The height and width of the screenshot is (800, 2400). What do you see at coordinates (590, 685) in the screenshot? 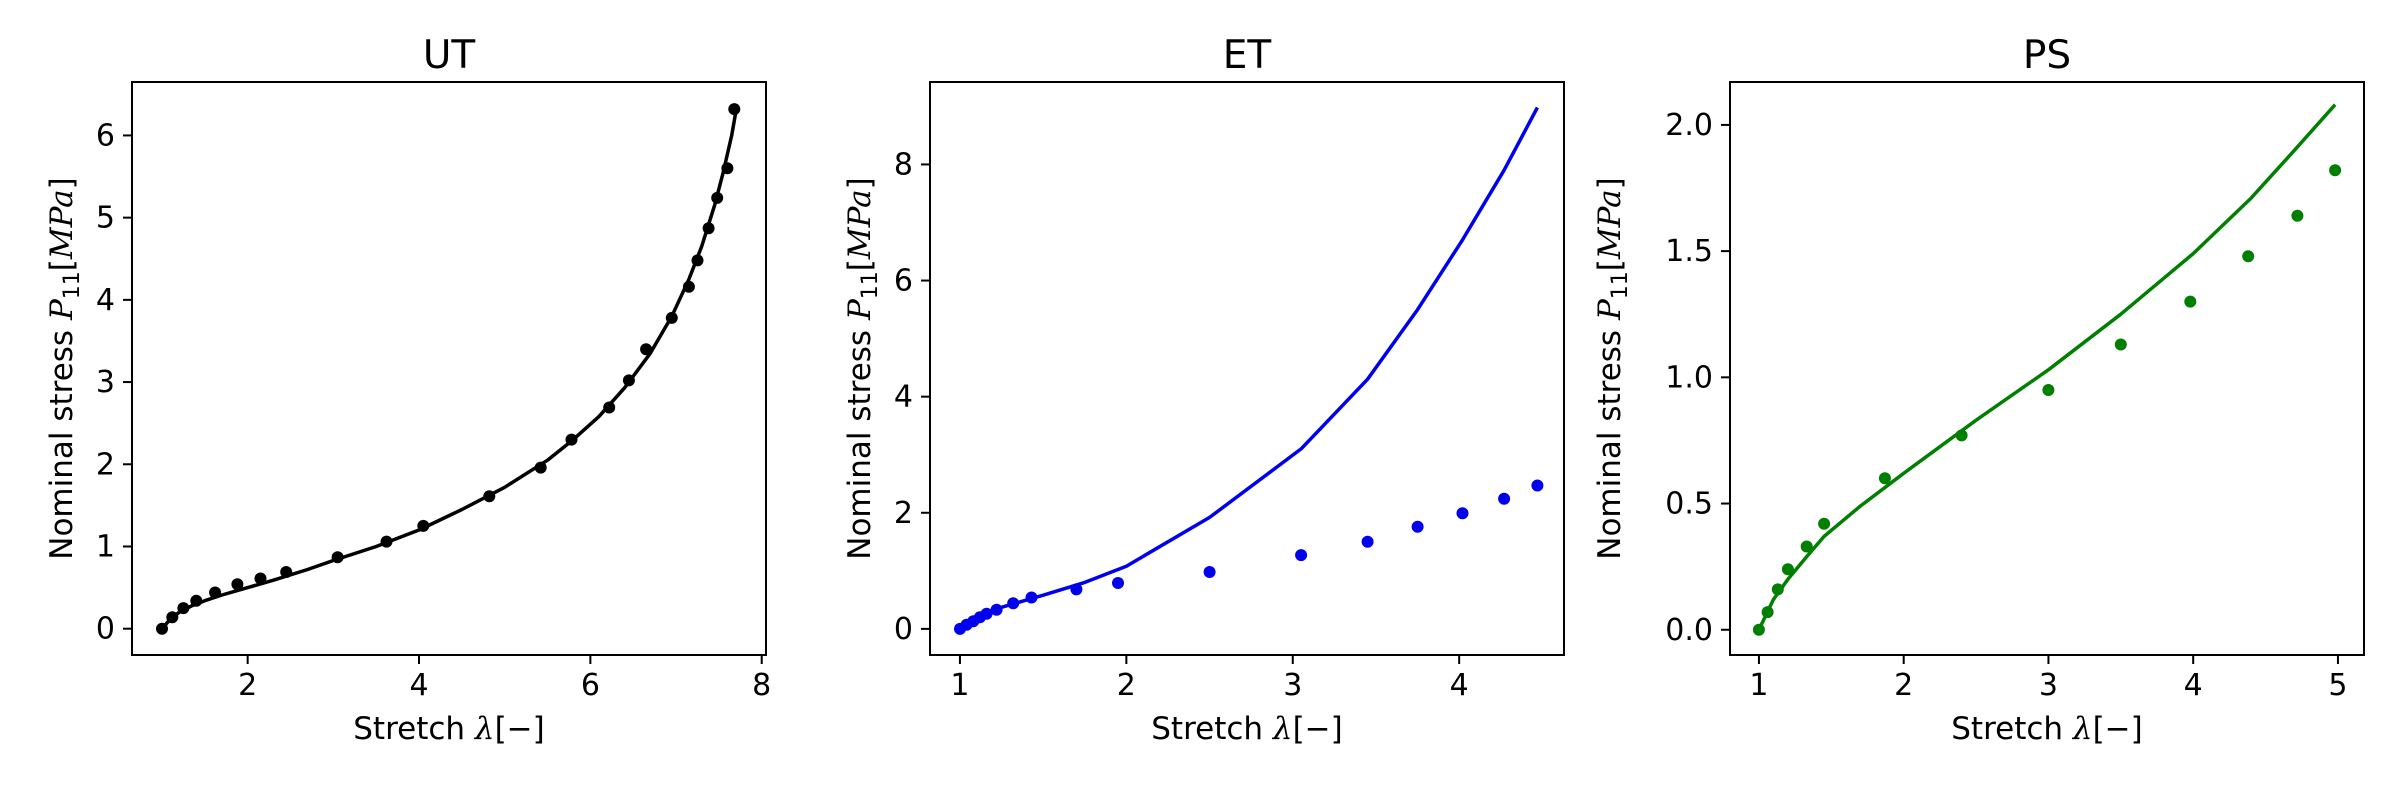
I see `x-tick-label: 6` at bounding box center [590, 685].